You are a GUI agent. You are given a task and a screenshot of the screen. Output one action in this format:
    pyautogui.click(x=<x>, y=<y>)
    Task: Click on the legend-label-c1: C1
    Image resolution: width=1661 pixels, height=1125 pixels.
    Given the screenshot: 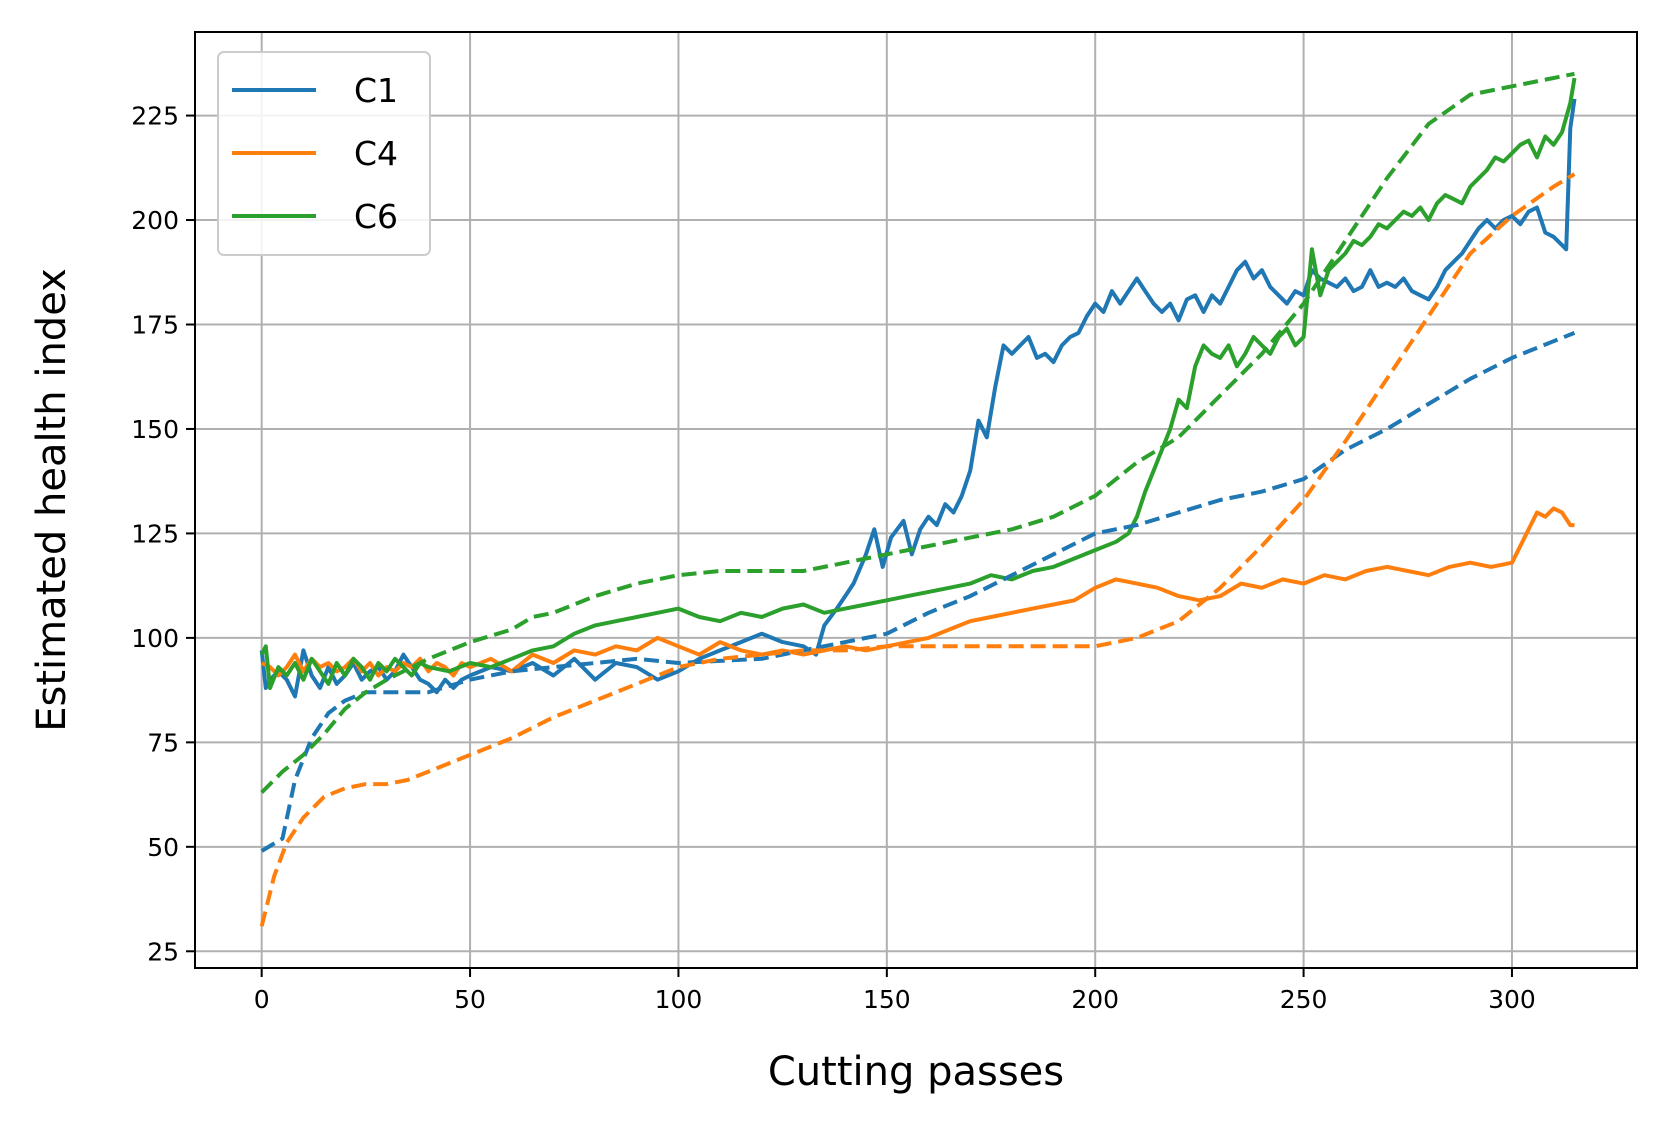 What is the action you would take?
    pyautogui.click(x=376, y=90)
    